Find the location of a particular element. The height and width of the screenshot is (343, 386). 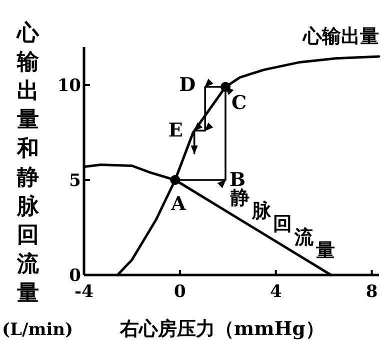

text: (L/min) is located at coordinates (38, 330).